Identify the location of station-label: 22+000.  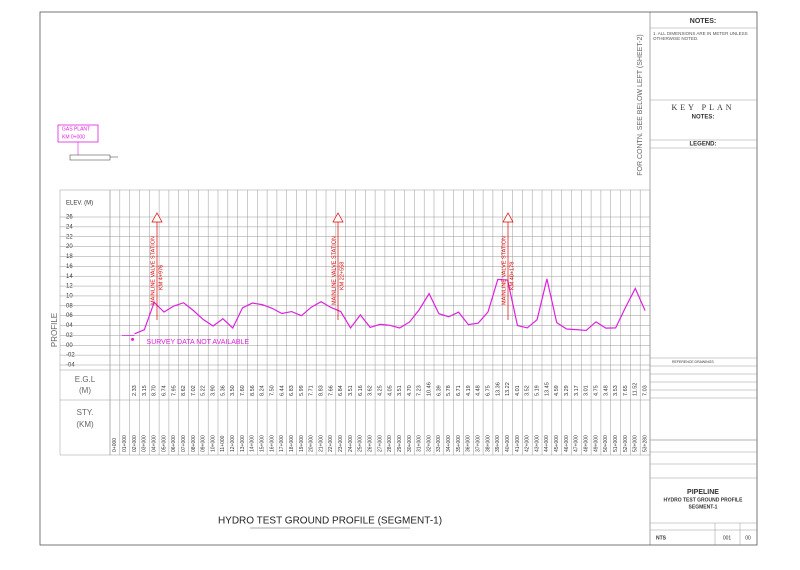
(331, 443).